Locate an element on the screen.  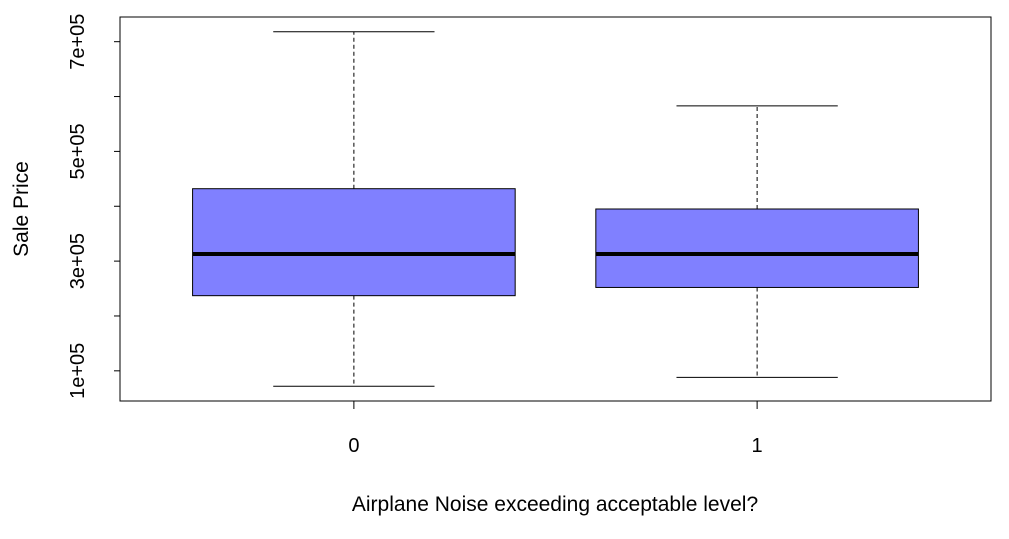
y-tick-label: 7e+05 is located at coordinates (78, 42).